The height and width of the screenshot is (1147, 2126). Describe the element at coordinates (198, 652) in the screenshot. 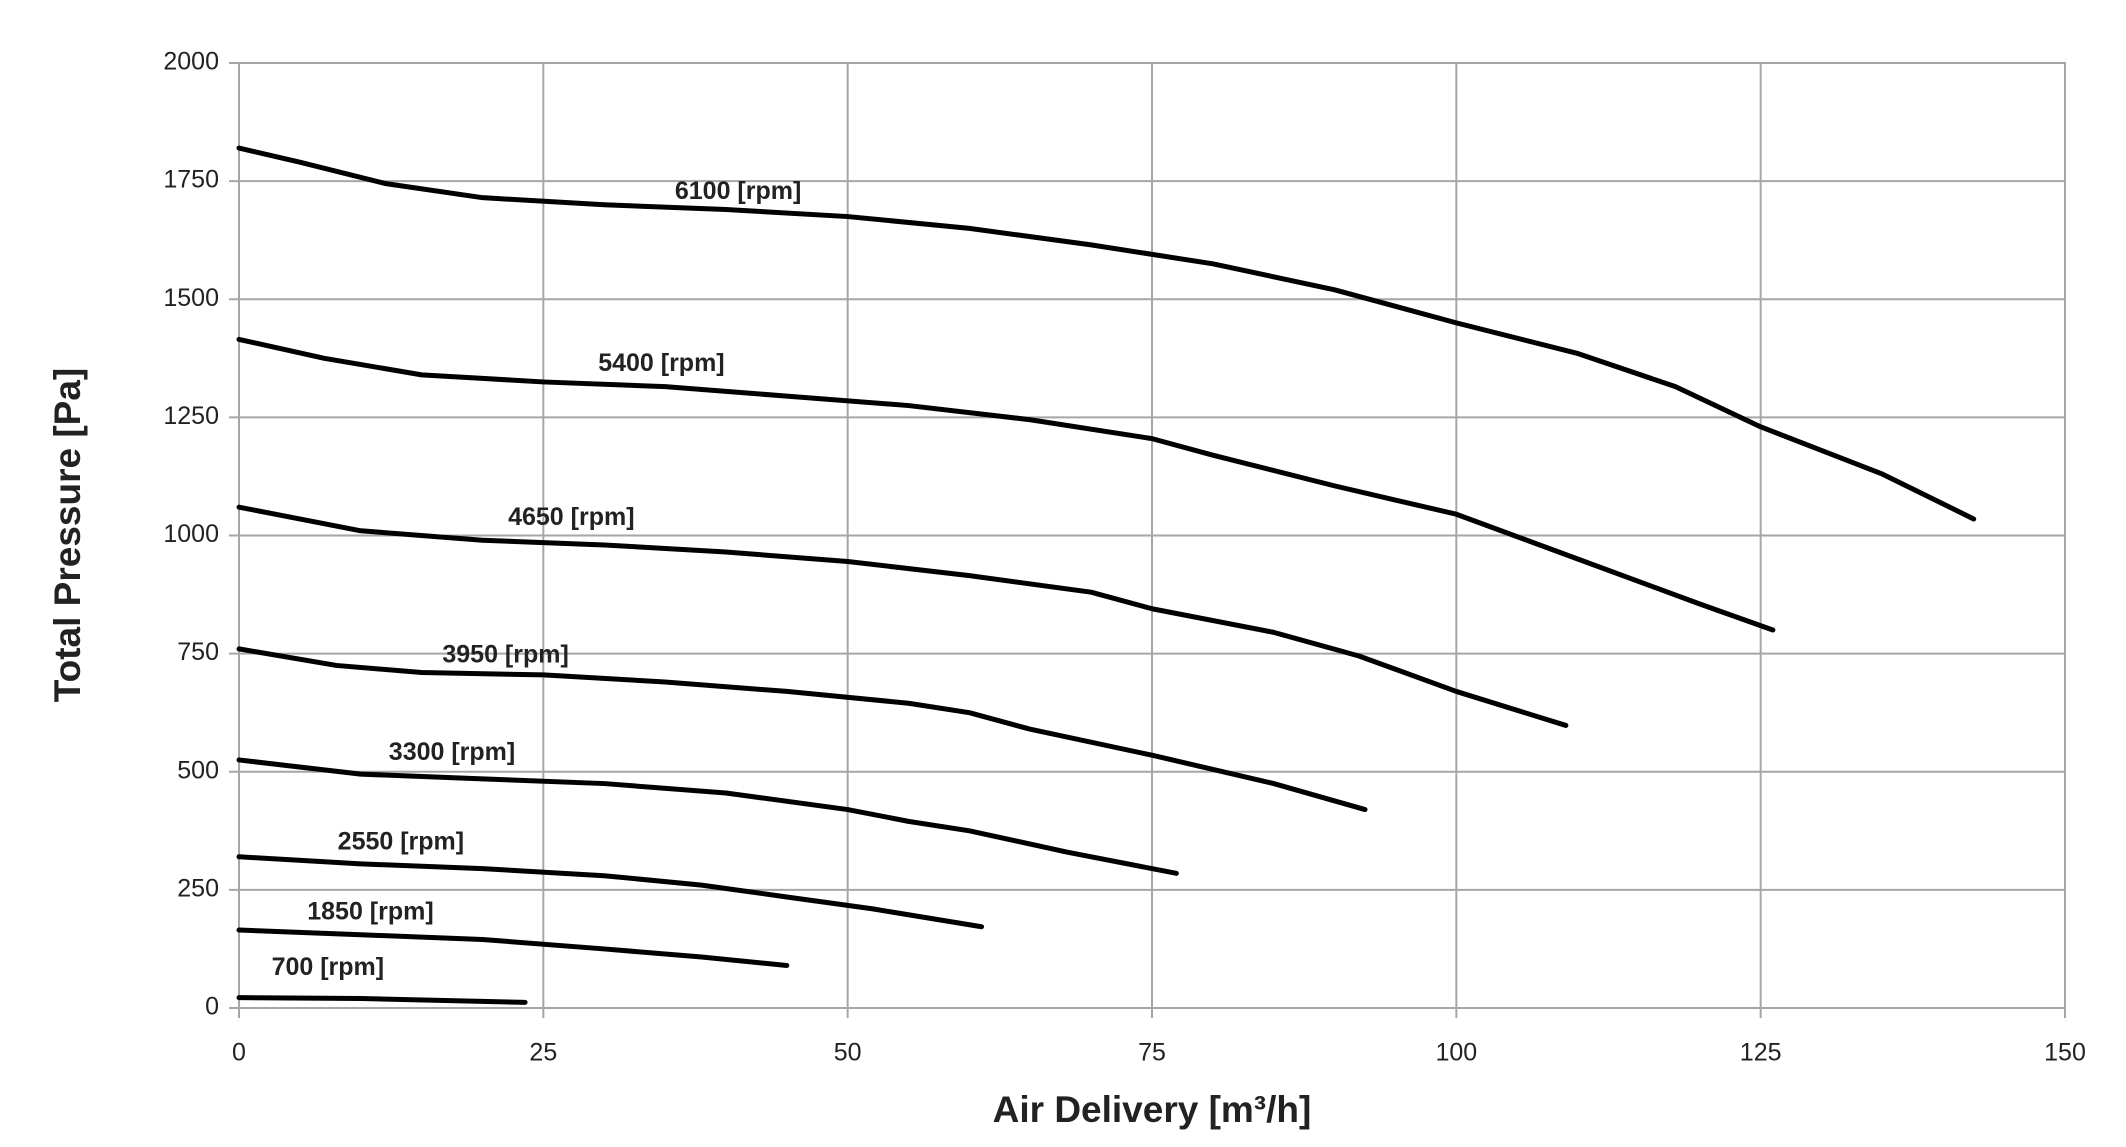

I see `y-tick-label: 750` at that location.